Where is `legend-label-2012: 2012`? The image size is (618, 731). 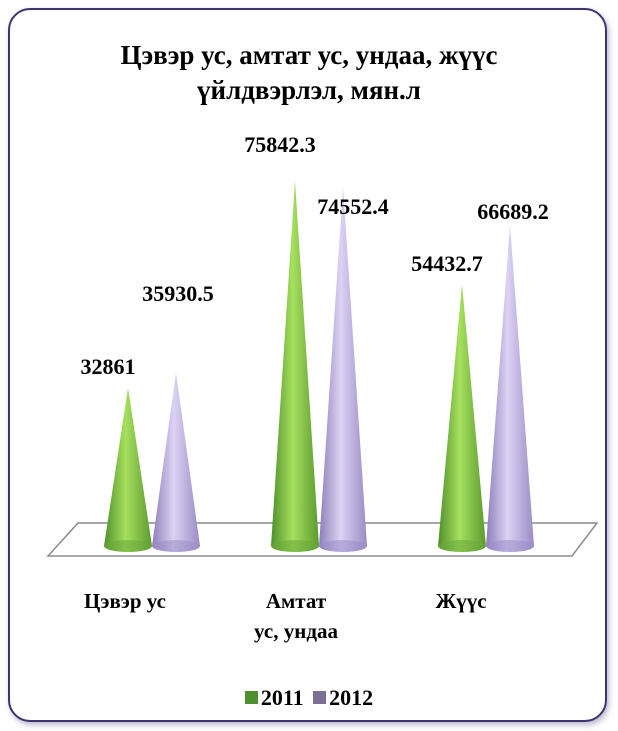 legend-label-2012: 2012 is located at coordinates (351, 697).